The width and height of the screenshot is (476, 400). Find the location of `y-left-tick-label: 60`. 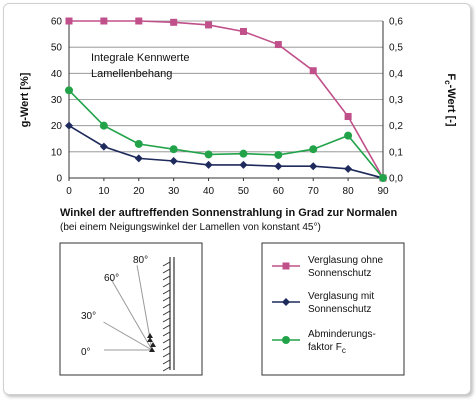

y-left-tick-label: 60 is located at coordinates (57, 22).